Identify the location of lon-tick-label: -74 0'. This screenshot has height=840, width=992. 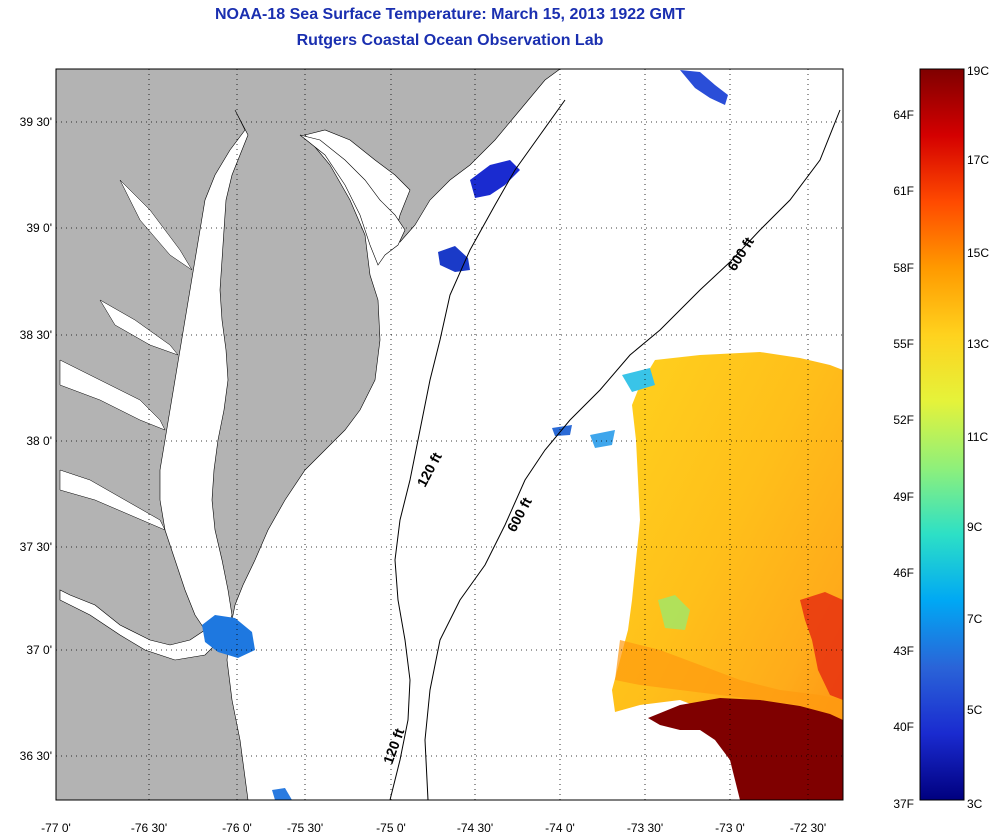
(560, 828).